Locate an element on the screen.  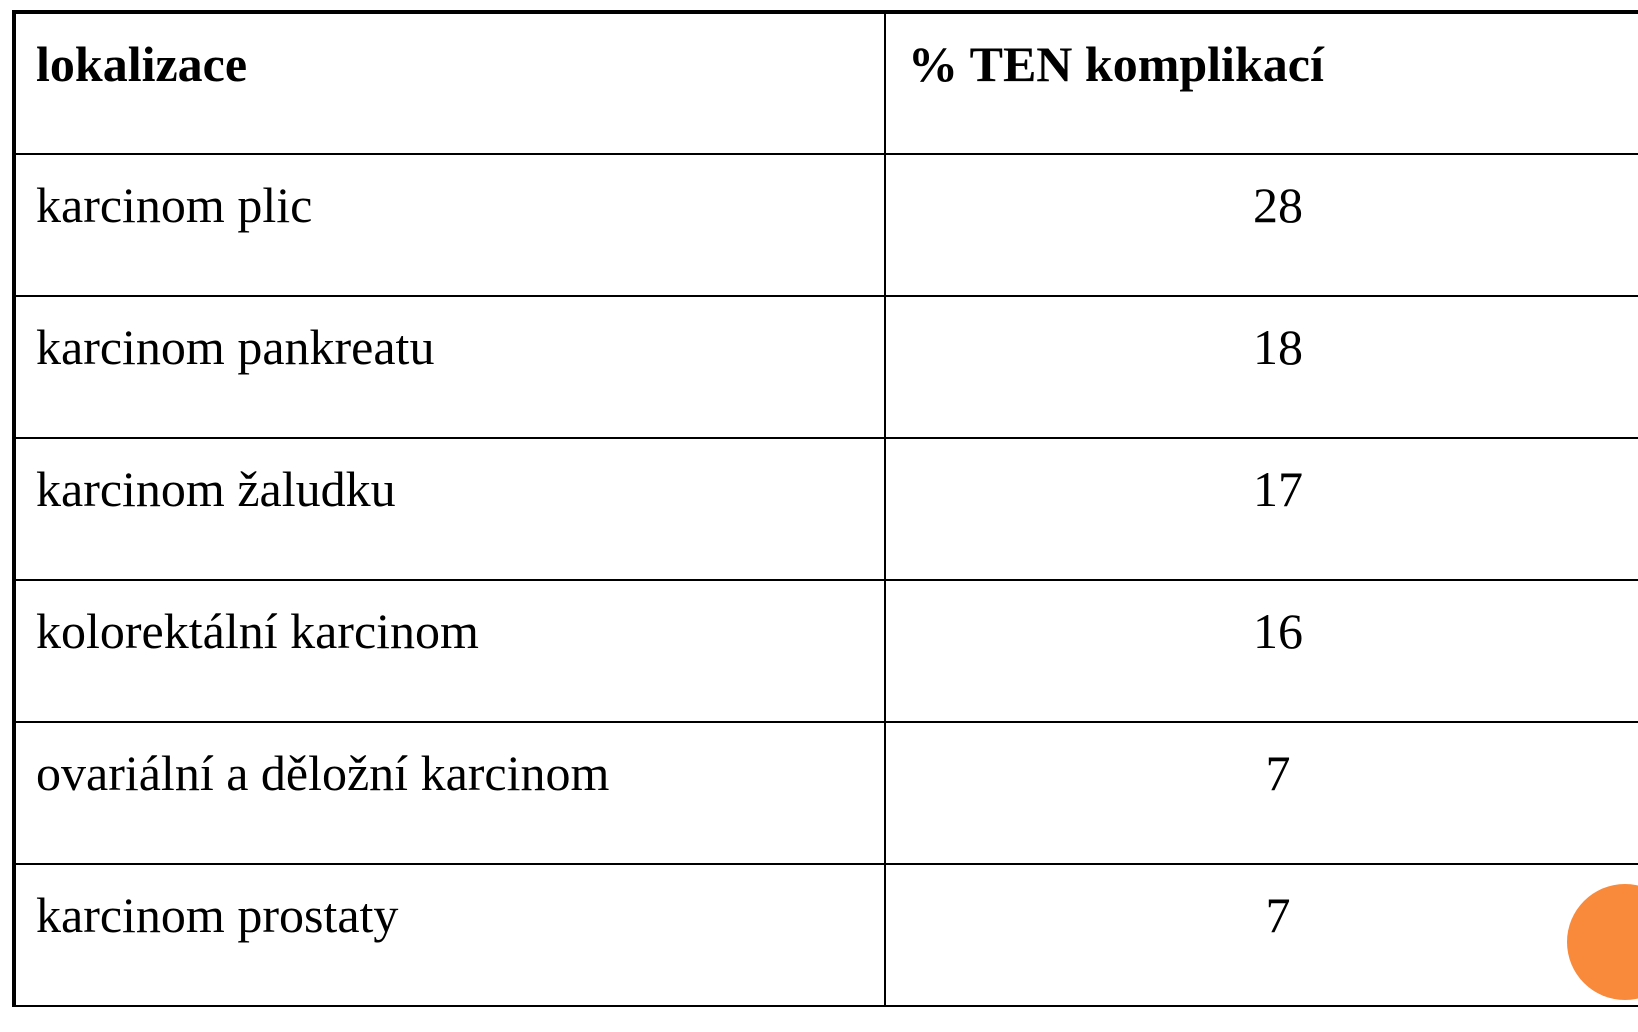
location-cell: karcinom plic is located at coordinates (449, 225).